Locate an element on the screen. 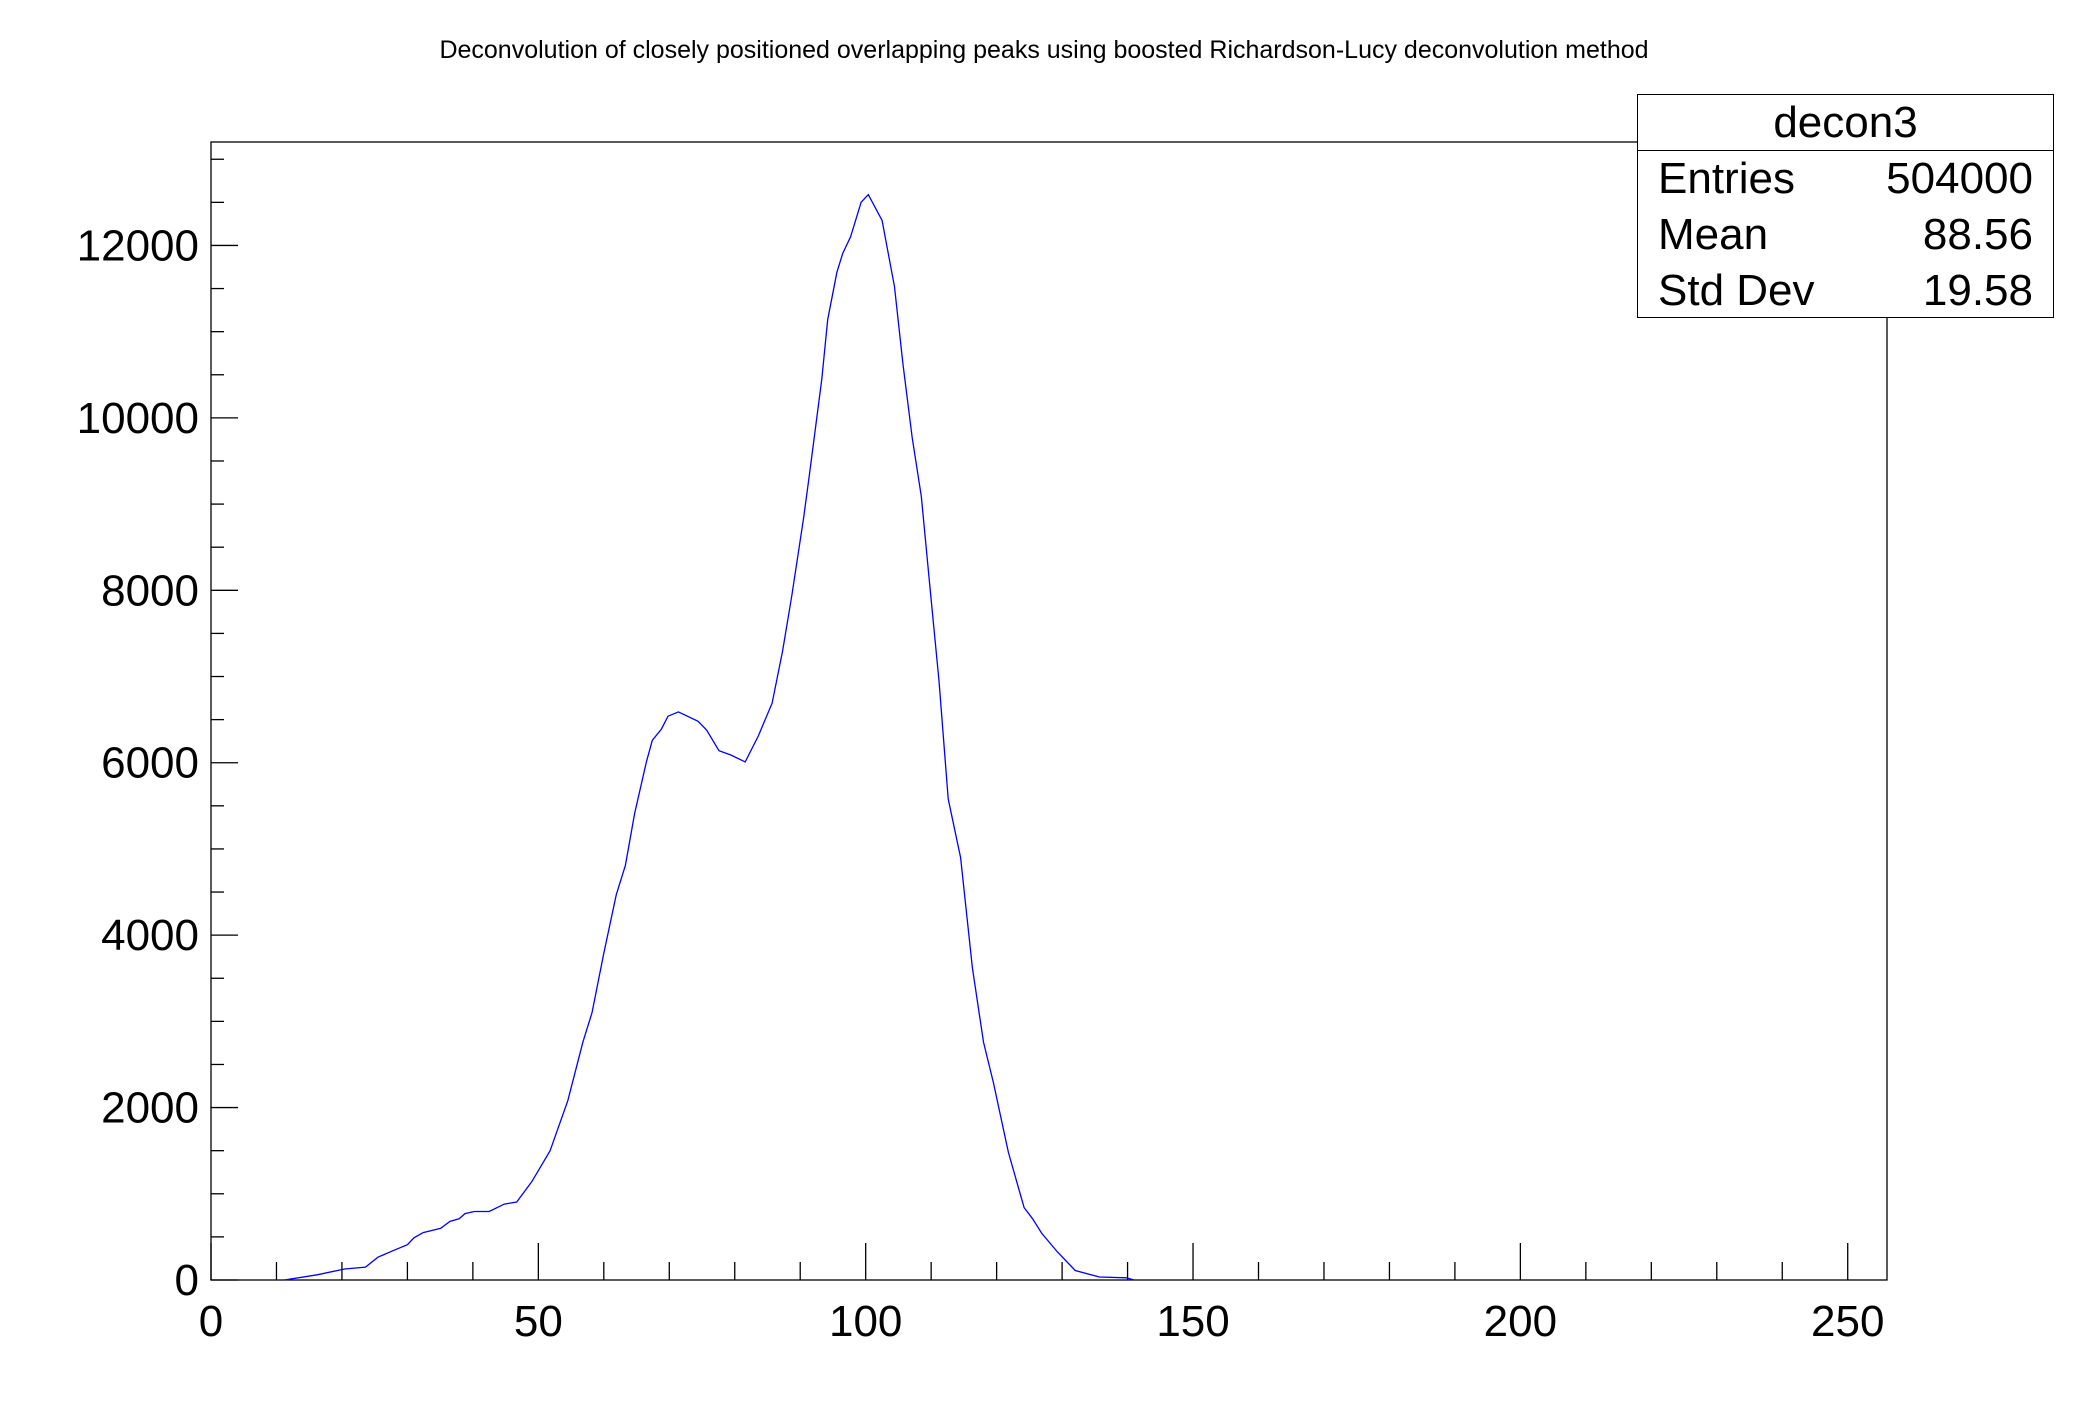 The height and width of the screenshot is (1416, 2088). stats-row-mean: Mean 88.56 is located at coordinates (1845, 235).